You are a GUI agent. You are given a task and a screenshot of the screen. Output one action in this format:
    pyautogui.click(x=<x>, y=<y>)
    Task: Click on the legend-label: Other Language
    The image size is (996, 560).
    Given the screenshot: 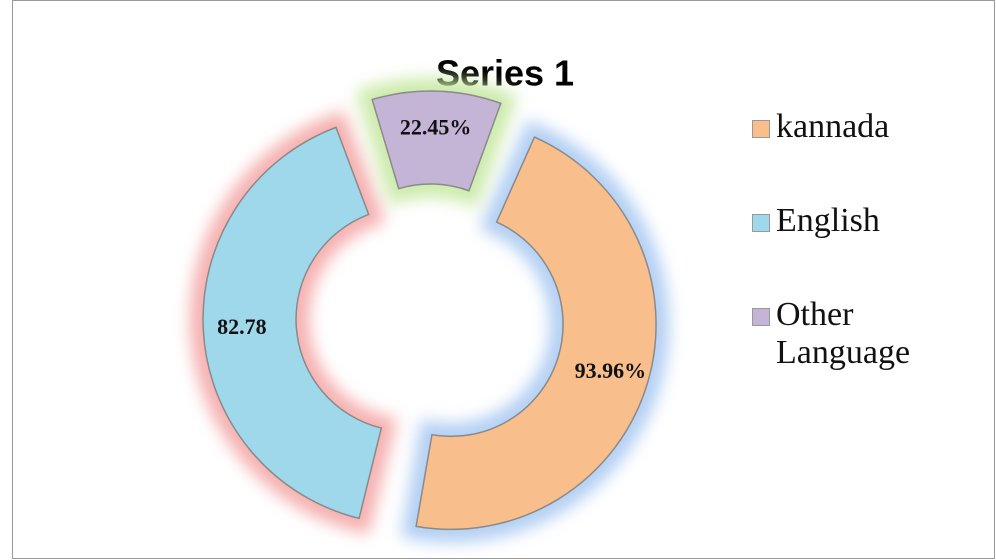 What is the action you would take?
    pyautogui.click(x=843, y=333)
    